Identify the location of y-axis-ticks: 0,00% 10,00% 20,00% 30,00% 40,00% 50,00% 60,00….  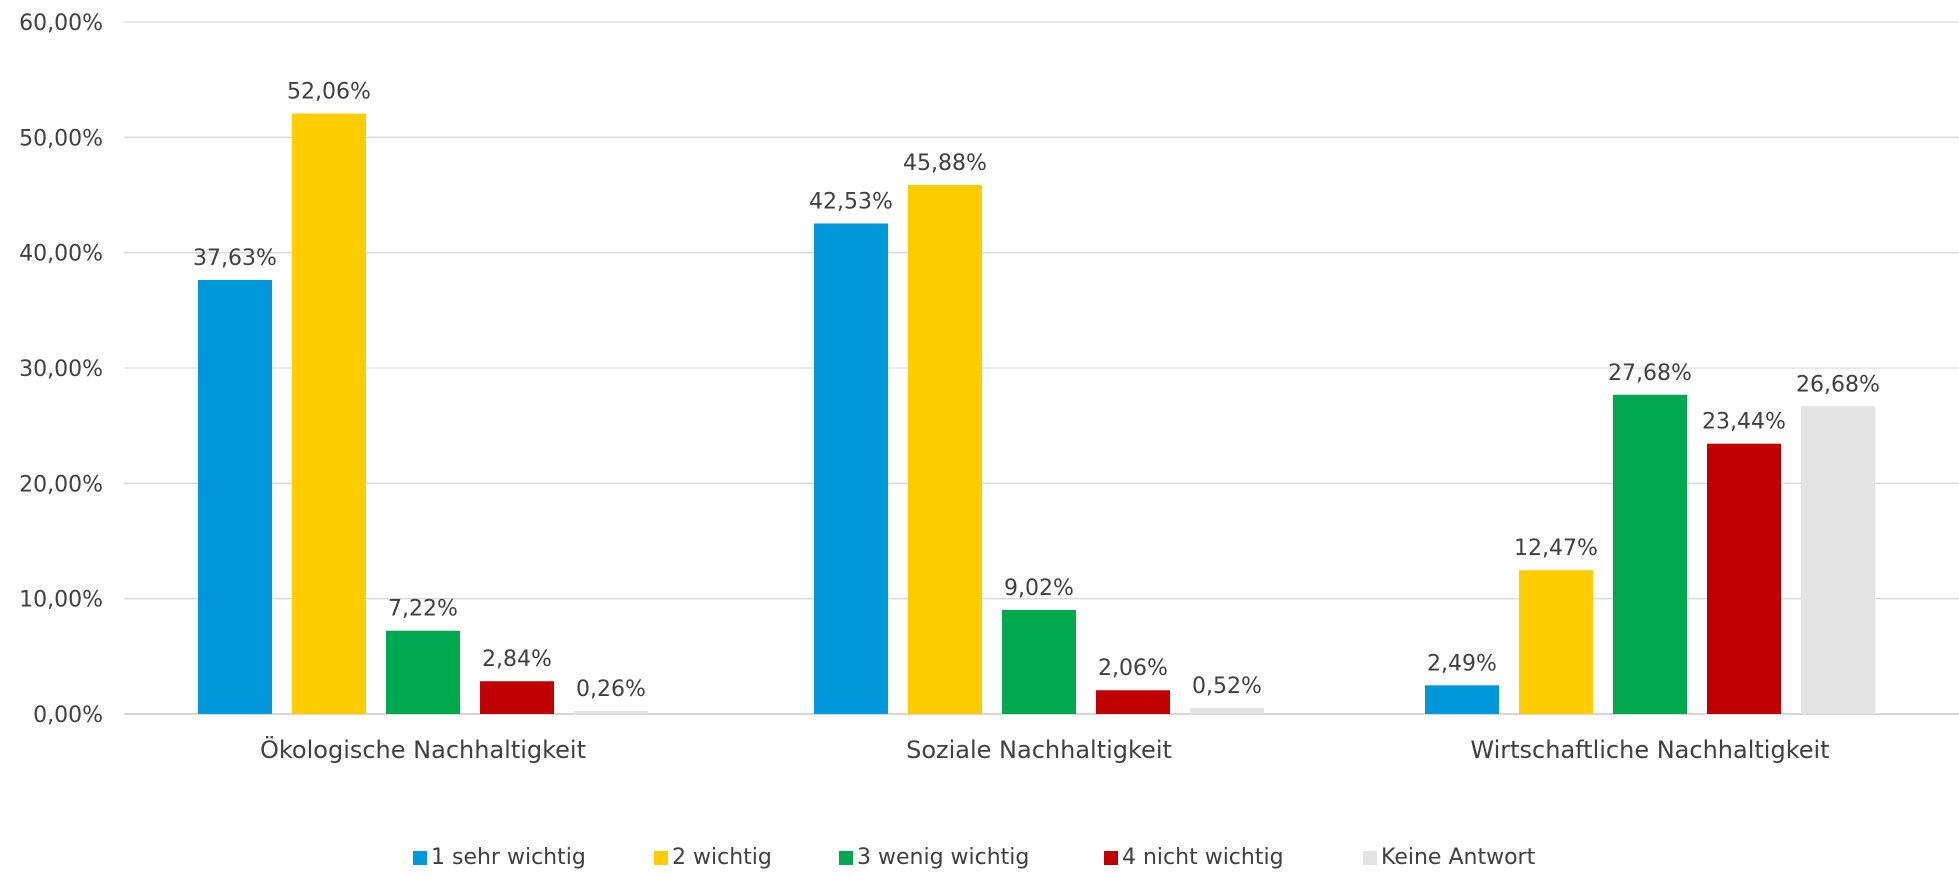
(61, 369).